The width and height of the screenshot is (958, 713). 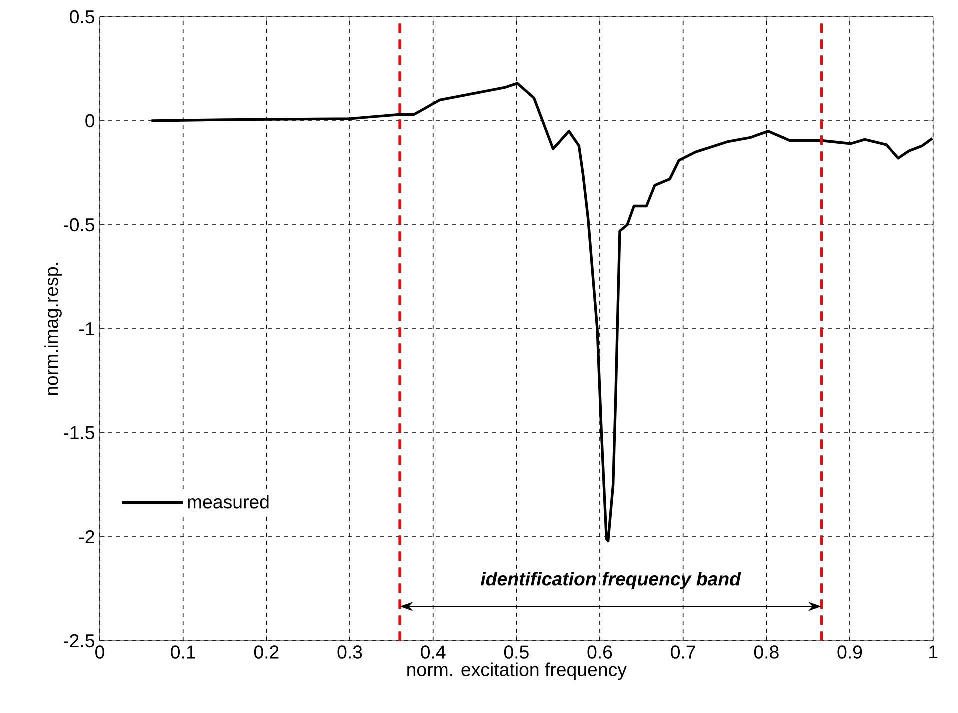 I want to click on x-tick-label: 0.4, so click(x=433, y=652).